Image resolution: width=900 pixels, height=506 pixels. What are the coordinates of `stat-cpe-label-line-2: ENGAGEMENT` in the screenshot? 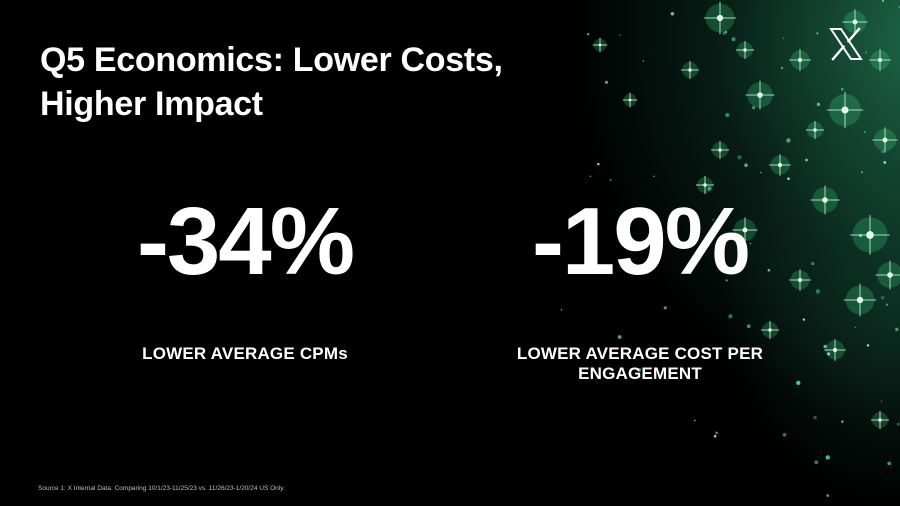 It's located at (640, 373).